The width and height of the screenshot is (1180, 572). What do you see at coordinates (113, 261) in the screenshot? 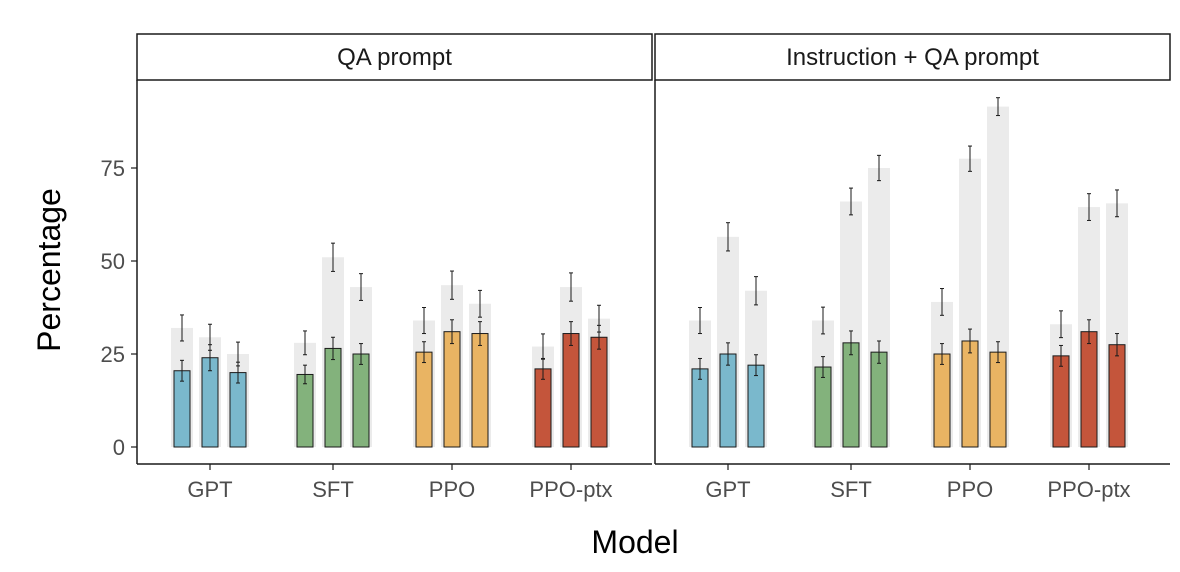
I see `y-tick-label: 50` at bounding box center [113, 261].